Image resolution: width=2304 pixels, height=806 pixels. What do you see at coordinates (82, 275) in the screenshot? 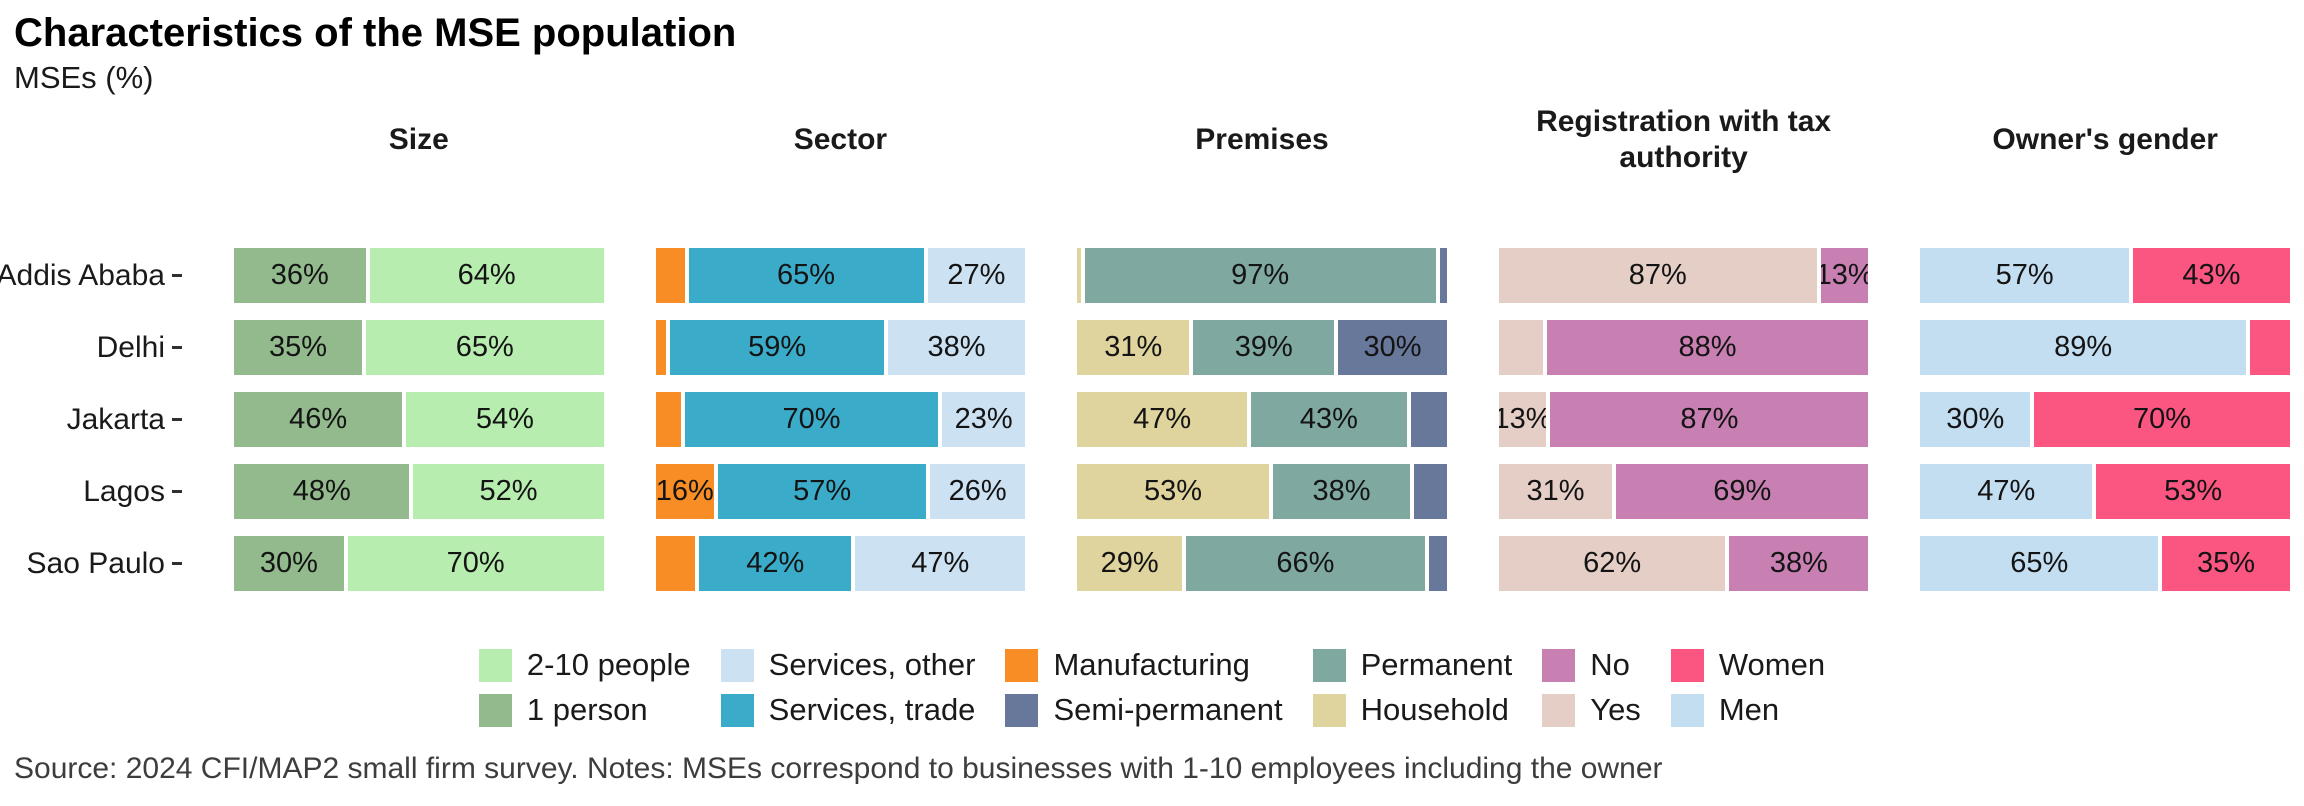
I see `row-label-text: Addis Ababa` at bounding box center [82, 275].